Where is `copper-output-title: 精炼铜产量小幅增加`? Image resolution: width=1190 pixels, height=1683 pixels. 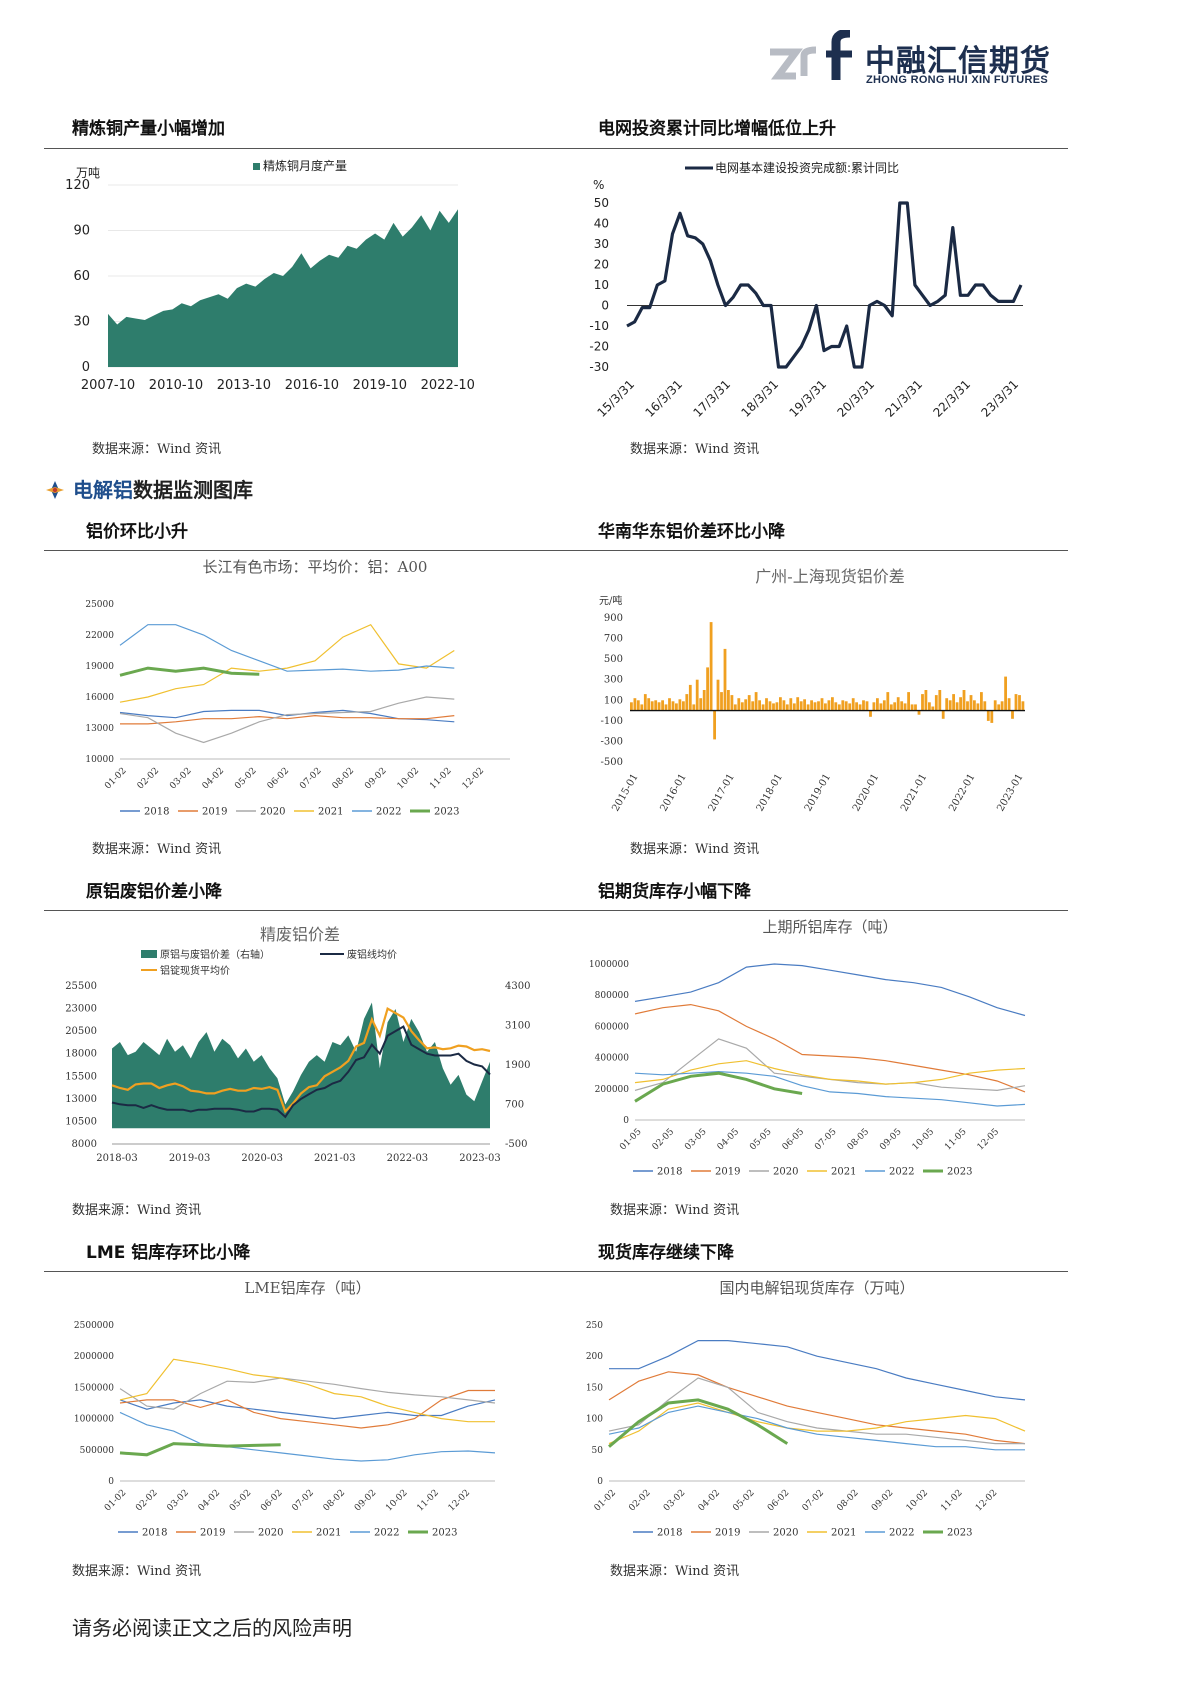
copper-output-title: 精炼铜产量小幅增加 is located at coordinates (148, 129).